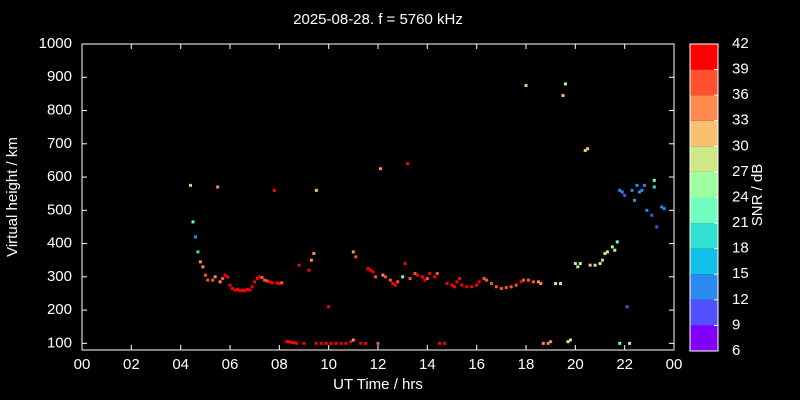  Describe the element at coordinates (526, 364) in the screenshot. I see `x-tick-label: 18` at that location.